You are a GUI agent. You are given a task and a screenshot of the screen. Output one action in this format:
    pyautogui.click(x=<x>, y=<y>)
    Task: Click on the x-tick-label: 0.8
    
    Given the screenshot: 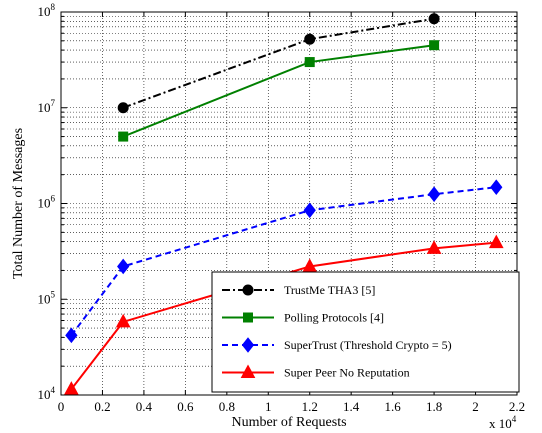 What is the action you would take?
    pyautogui.click(x=227, y=406)
    